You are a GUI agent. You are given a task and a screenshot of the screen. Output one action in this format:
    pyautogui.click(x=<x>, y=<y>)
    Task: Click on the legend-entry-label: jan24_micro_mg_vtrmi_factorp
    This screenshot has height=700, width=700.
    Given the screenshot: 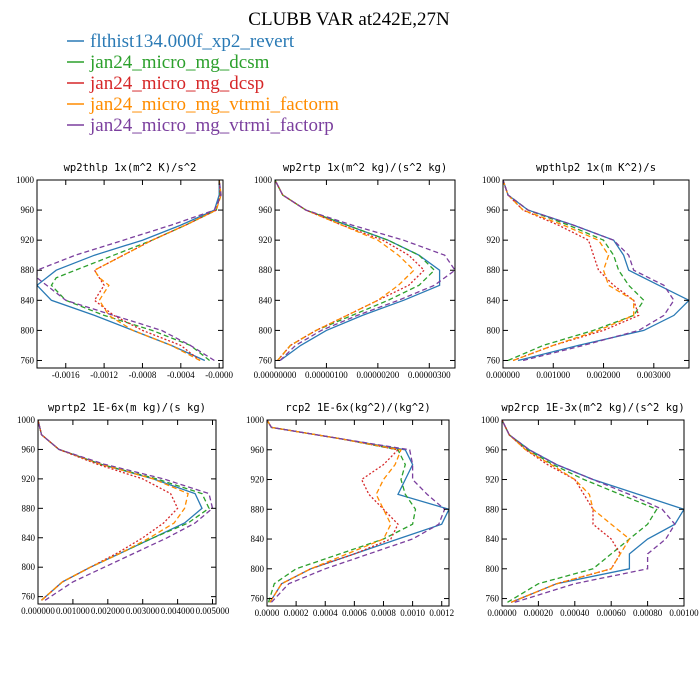 What is the action you would take?
    pyautogui.click(x=211, y=125)
    